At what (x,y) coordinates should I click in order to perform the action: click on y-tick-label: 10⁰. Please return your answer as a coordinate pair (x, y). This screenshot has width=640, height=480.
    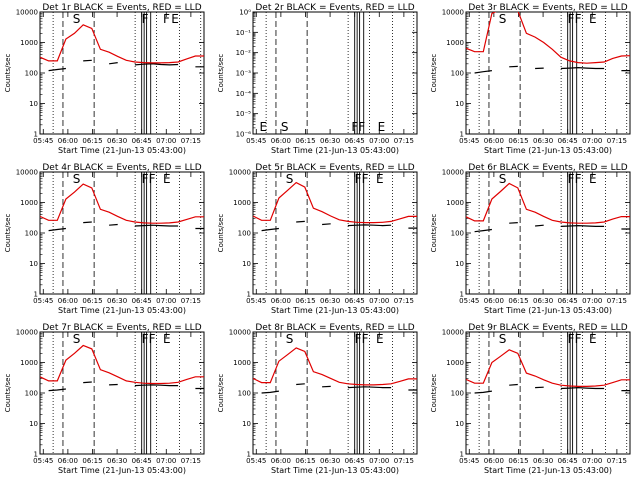
    Looking at the image, I should click on (245, 13).